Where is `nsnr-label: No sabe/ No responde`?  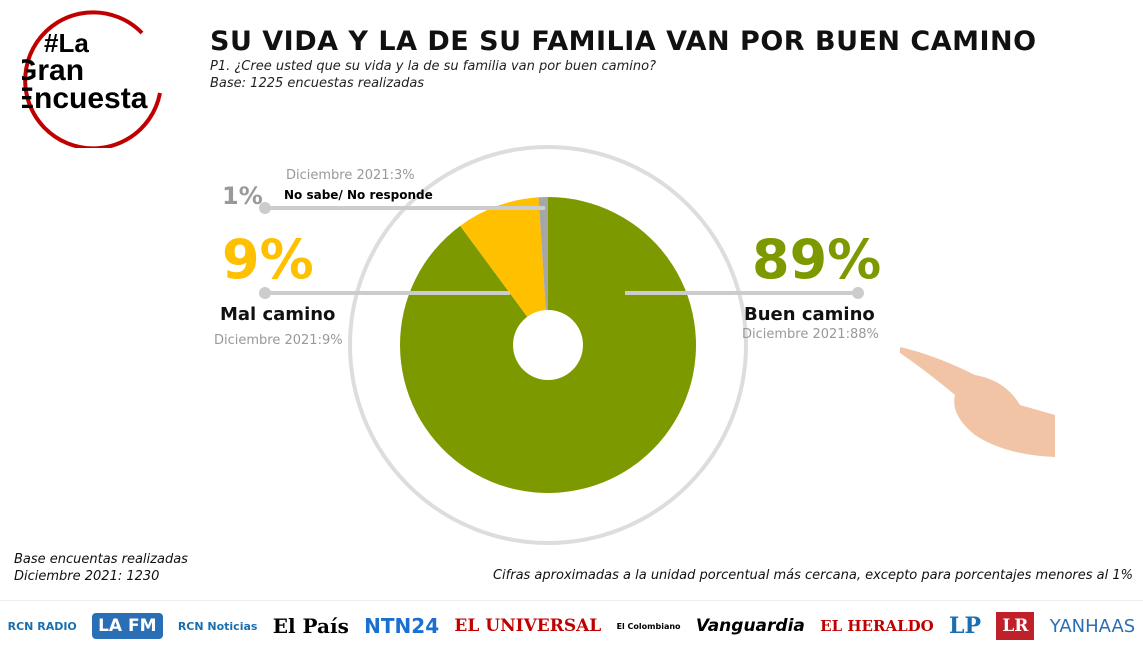 nsnr-label: No sabe/ No responde is located at coordinates (358, 195).